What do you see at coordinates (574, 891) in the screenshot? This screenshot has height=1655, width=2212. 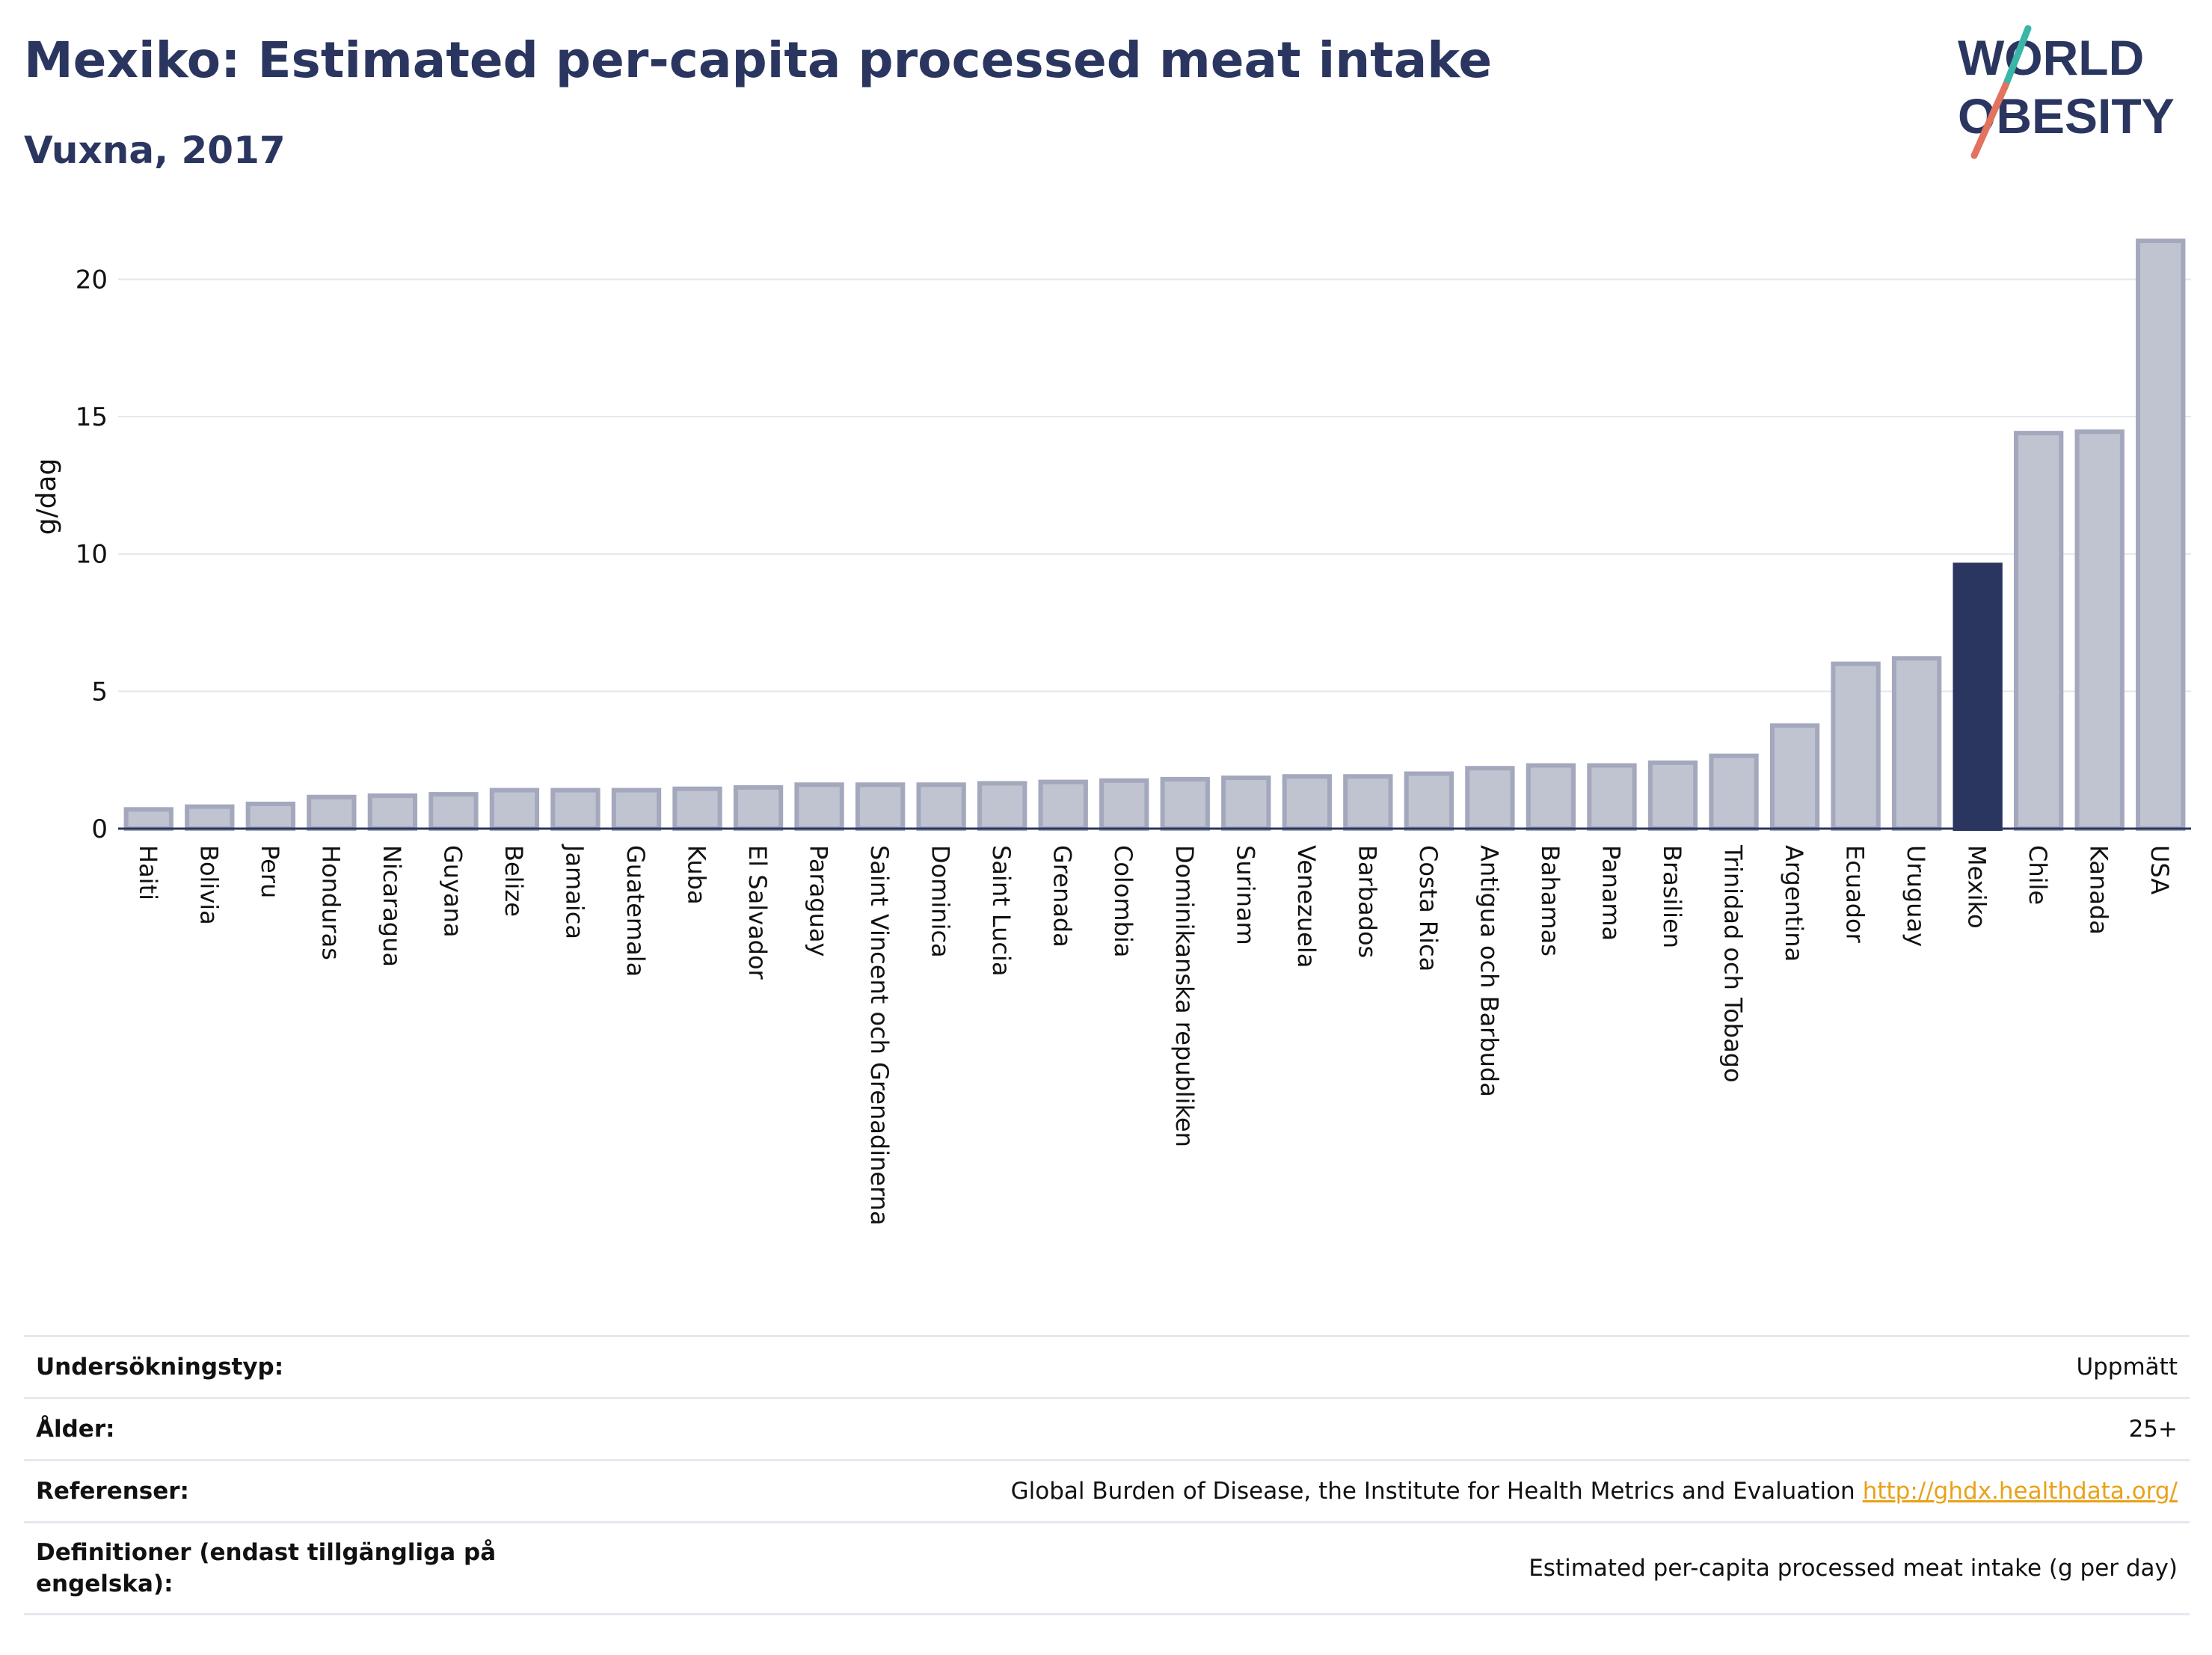 I see `x-tick-label: Jamaica` at bounding box center [574, 891].